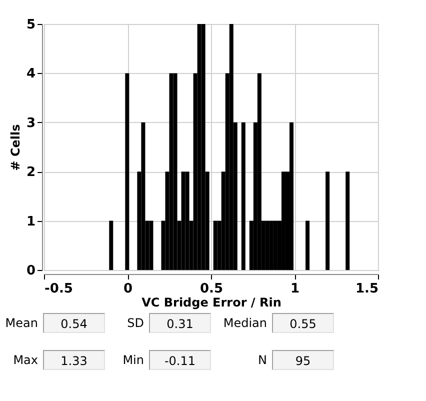 Image resolution: width=426 pixels, height=401 pixels. What do you see at coordinates (212, 303) in the screenshot?
I see `x-axis-title: VC Bridge Error / Rin` at bounding box center [212, 303].